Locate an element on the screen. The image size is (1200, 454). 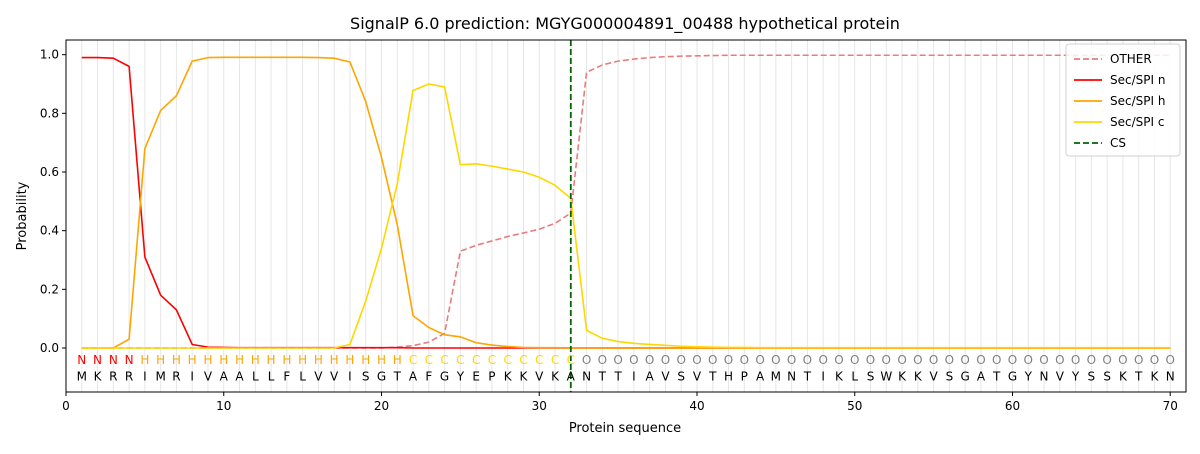
legend-label: Sec/SPI h is located at coordinates (1137, 101).